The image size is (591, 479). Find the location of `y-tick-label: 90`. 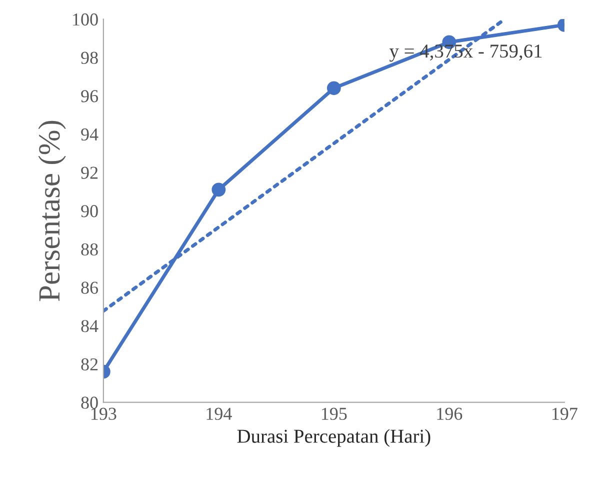

y-tick-label: 90 is located at coordinates (89, 211).